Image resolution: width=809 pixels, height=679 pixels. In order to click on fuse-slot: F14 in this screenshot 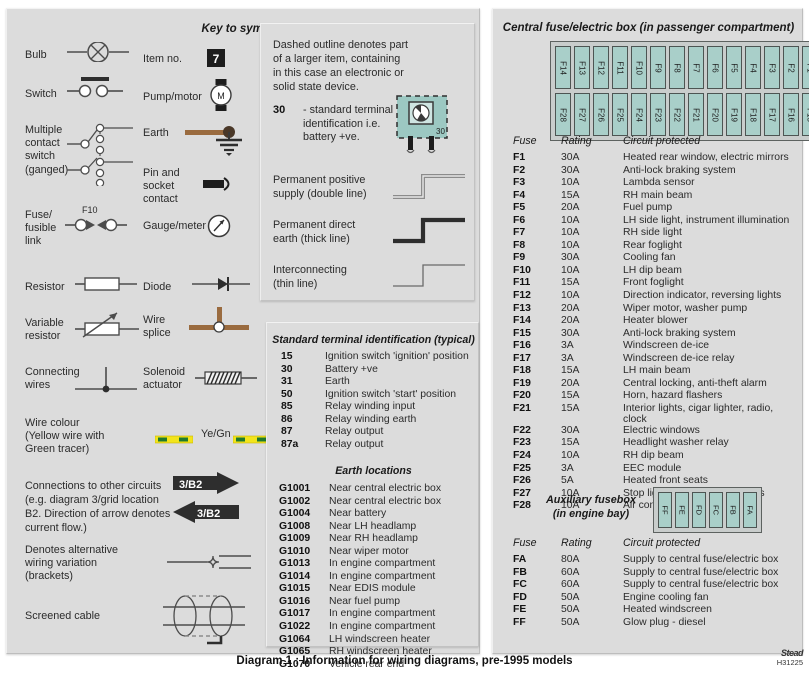, I will do `click(563, 67)`.